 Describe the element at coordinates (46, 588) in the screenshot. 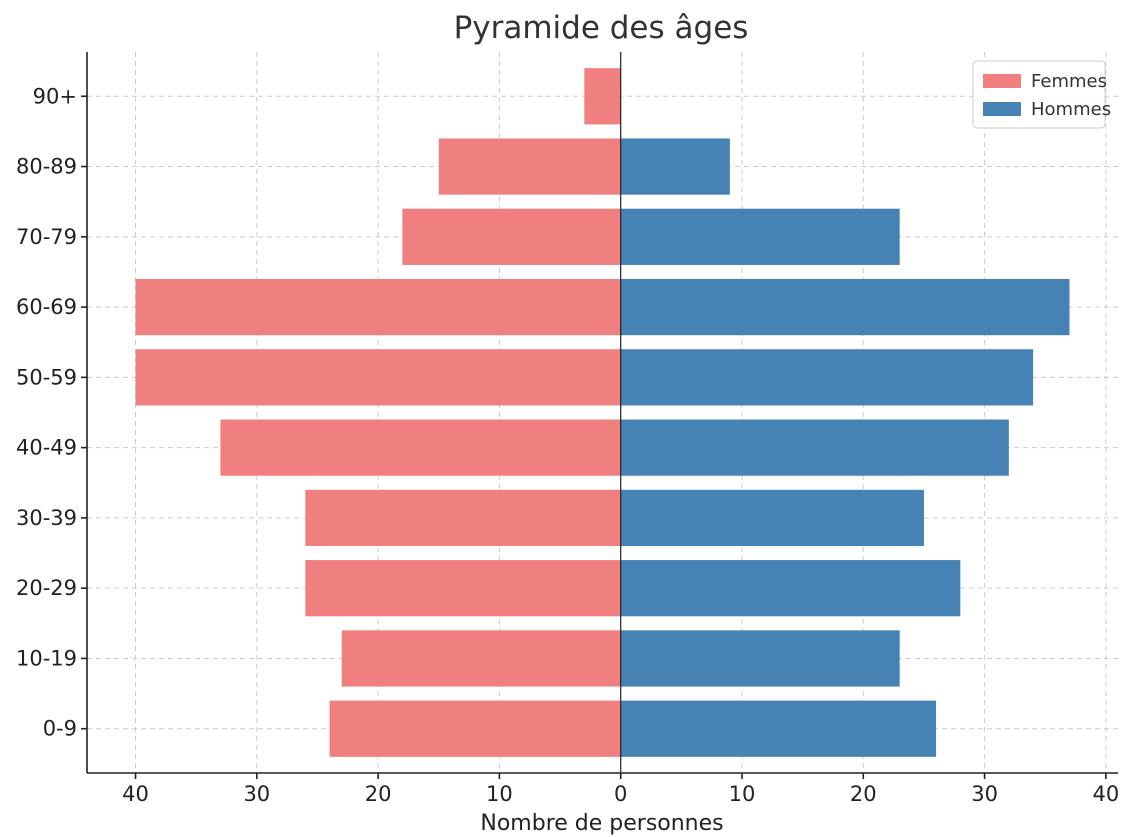

I see `y-tick-label: 20-29` at that location.